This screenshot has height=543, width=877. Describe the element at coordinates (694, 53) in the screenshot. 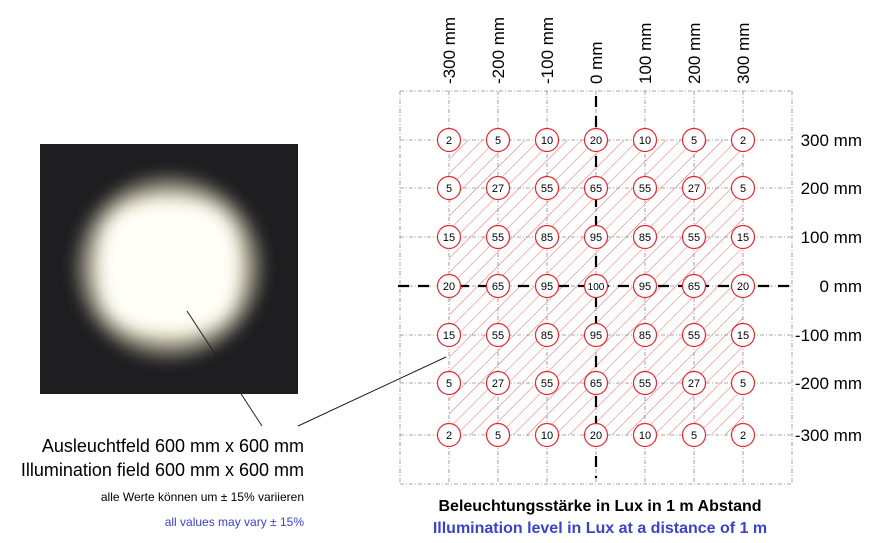

I see `x-axis-label: 200 mm` at that location.